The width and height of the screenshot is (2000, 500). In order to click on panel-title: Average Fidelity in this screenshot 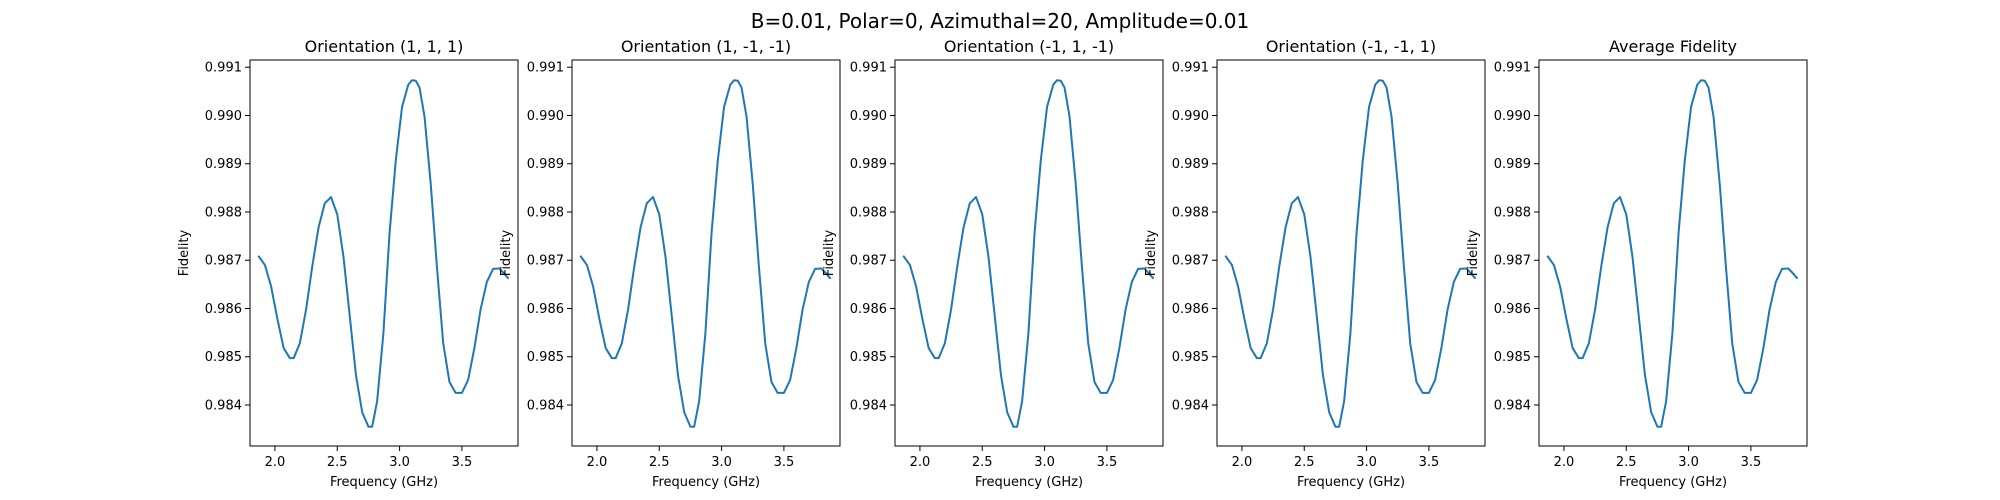, I will do `click(1673, 46)`.